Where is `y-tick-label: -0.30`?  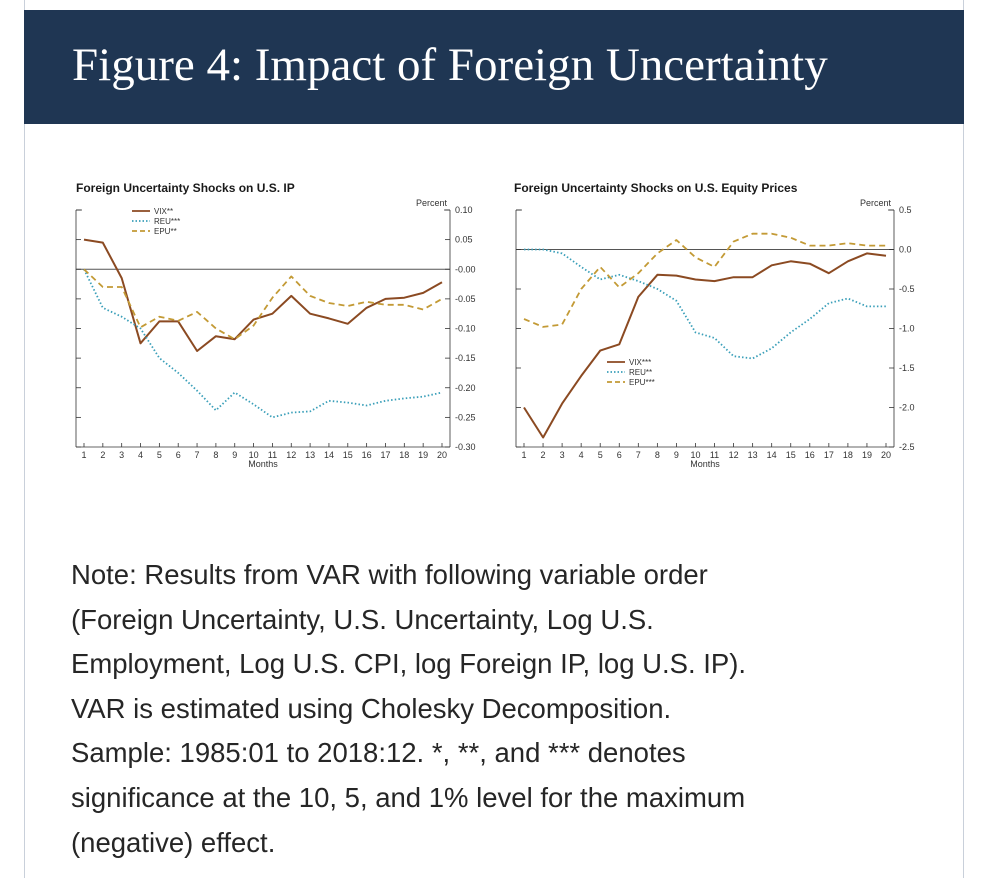 y-tick-label: -0.30 is located at coordinates (465, 447).